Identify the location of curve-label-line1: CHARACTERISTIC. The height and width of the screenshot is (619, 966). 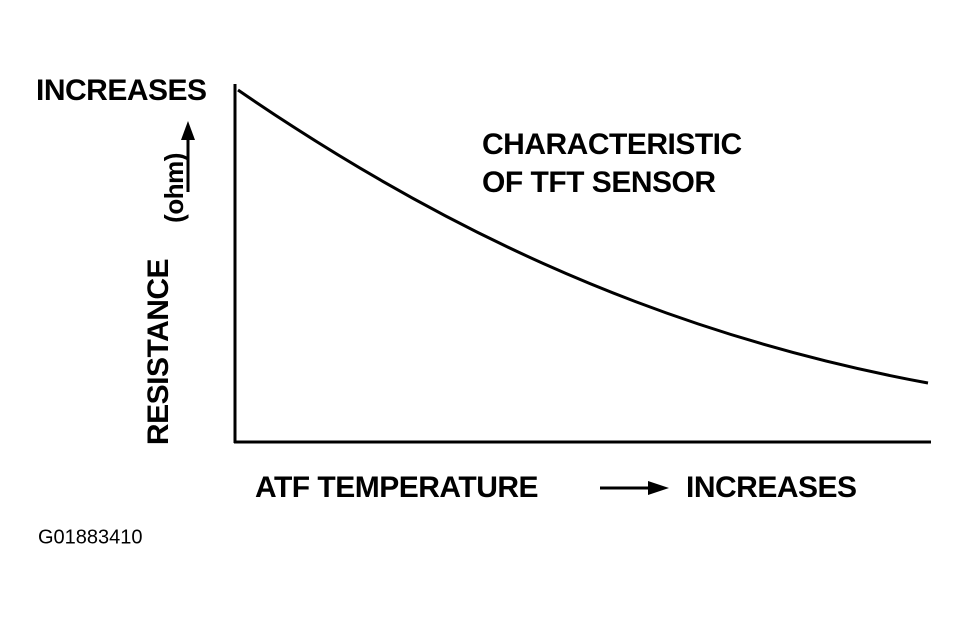
(612, 144).